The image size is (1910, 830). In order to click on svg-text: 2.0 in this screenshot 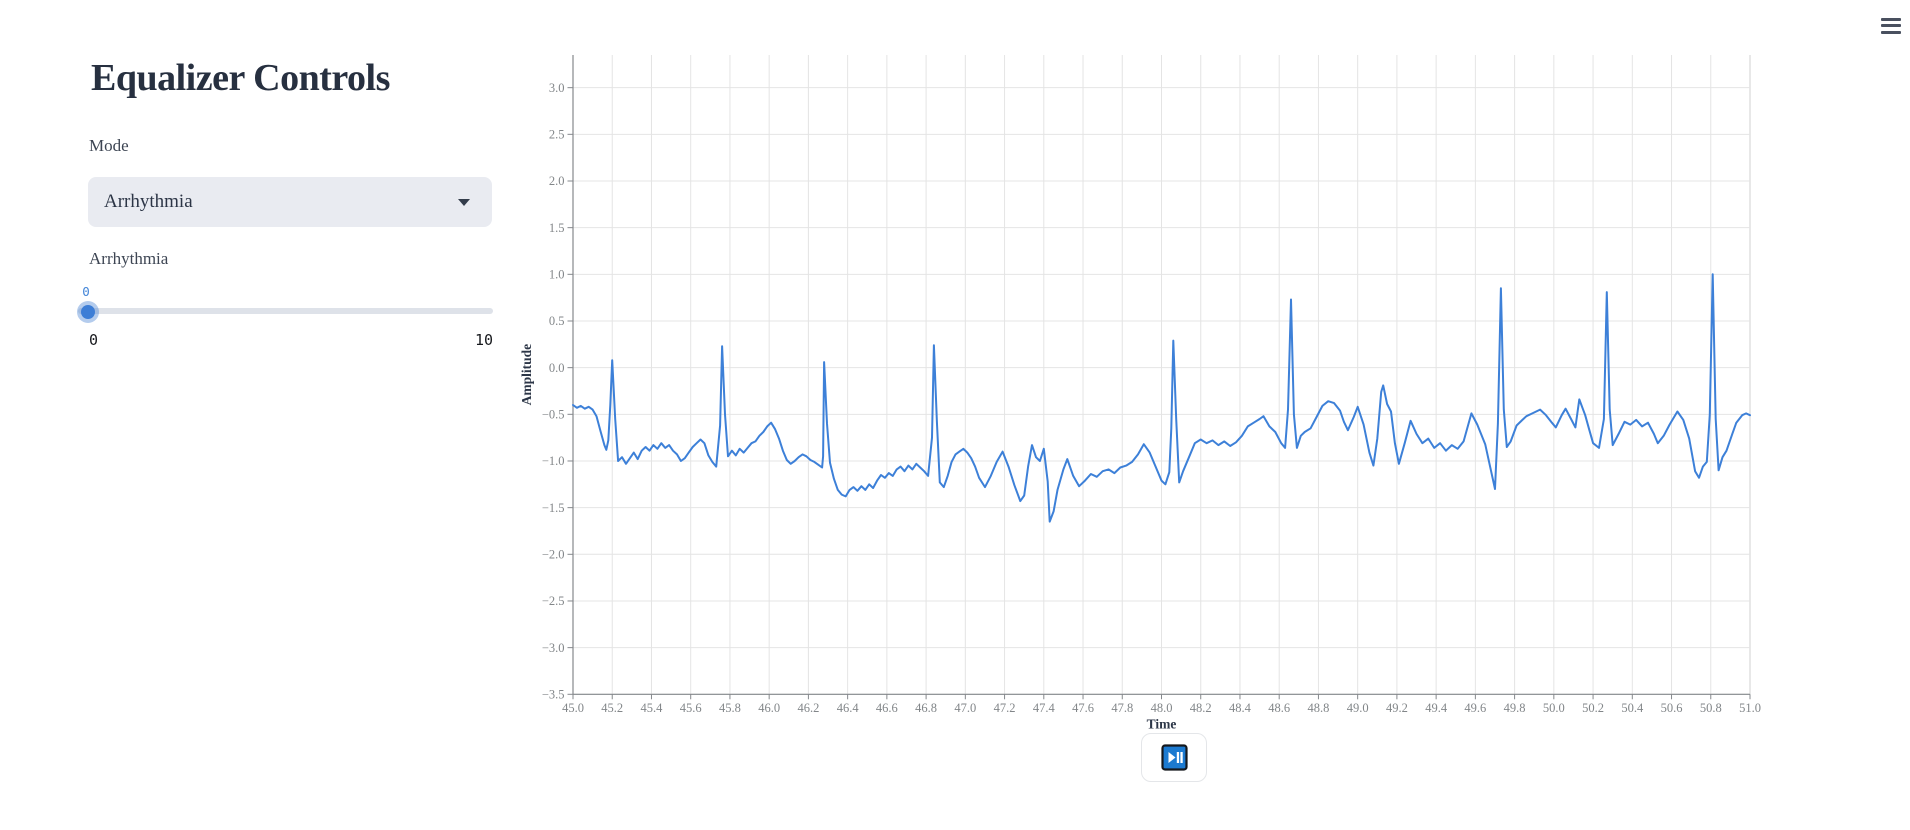, I will do `click(557, 181)`.